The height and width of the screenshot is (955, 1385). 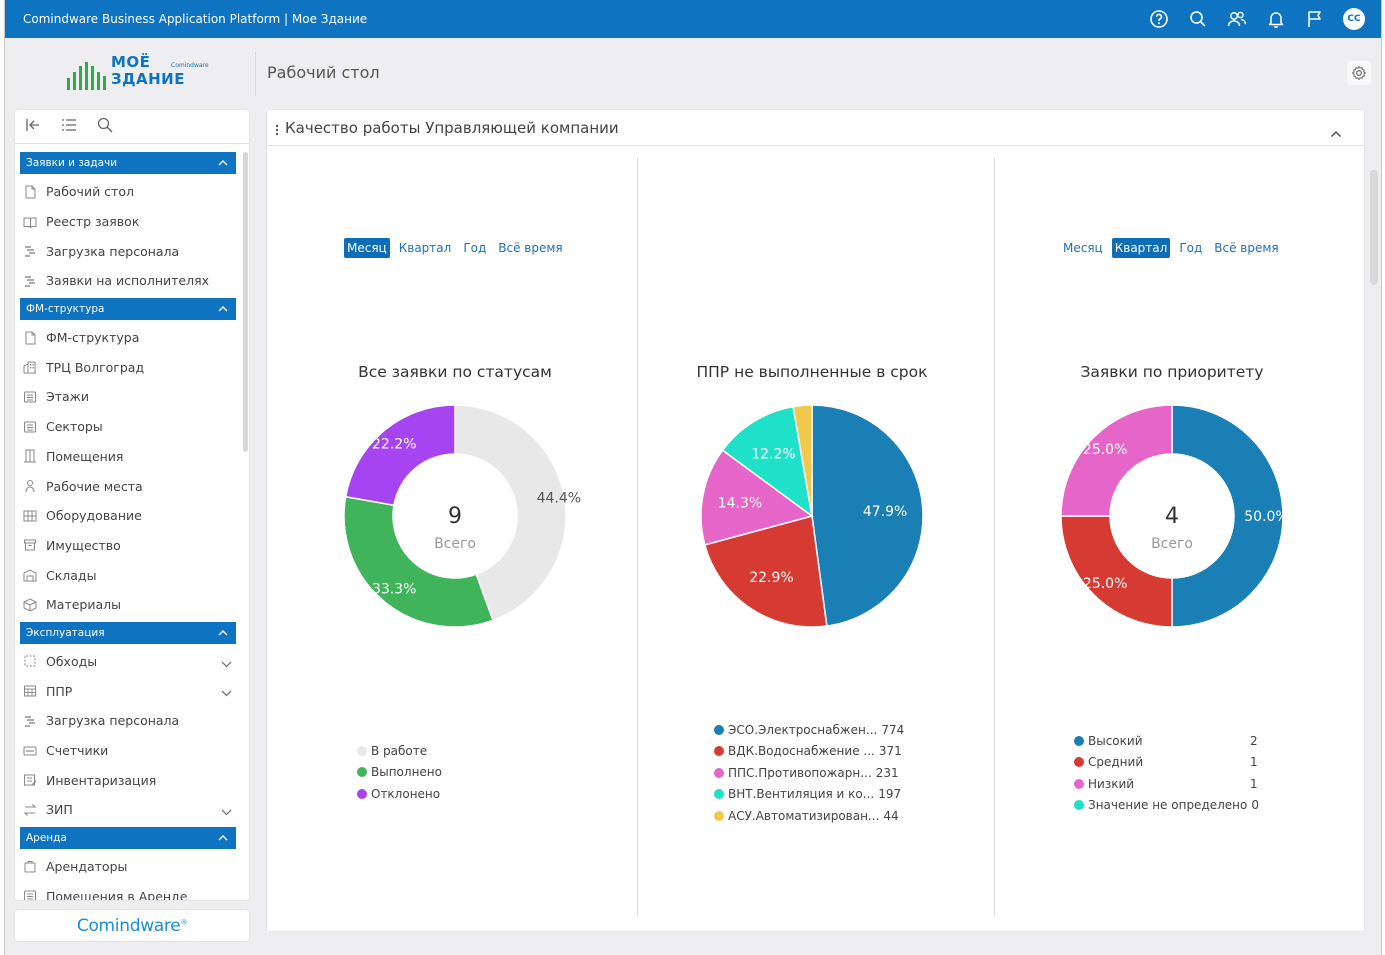 I want to click on main-scrollbar-thumb, so click(x=1374, y=227).